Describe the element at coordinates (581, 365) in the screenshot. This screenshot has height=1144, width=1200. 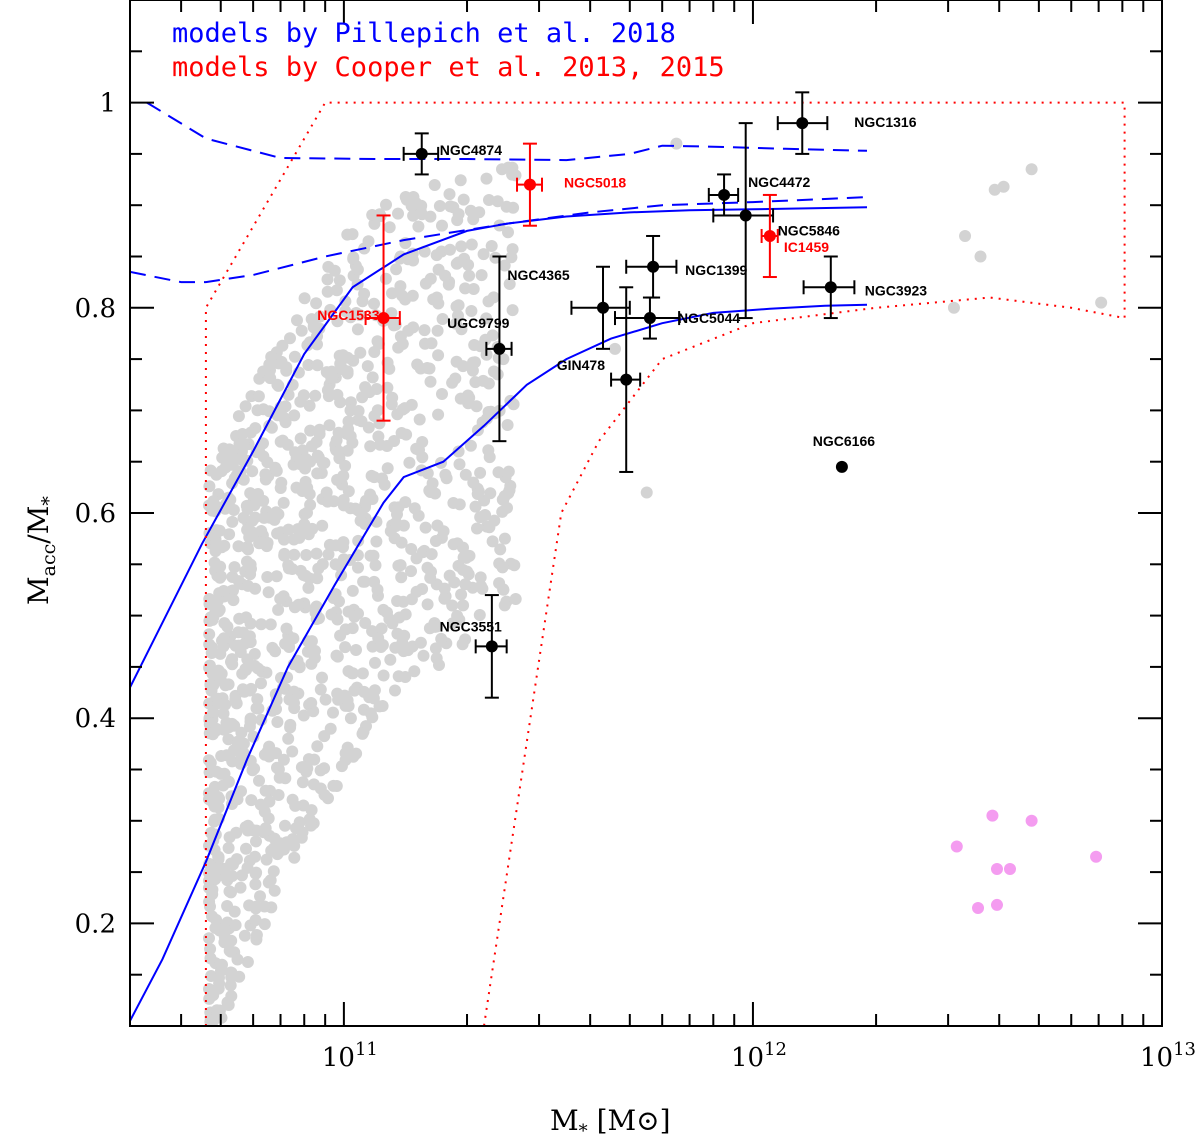
I see `galaxy-label: GIN478` at that location.